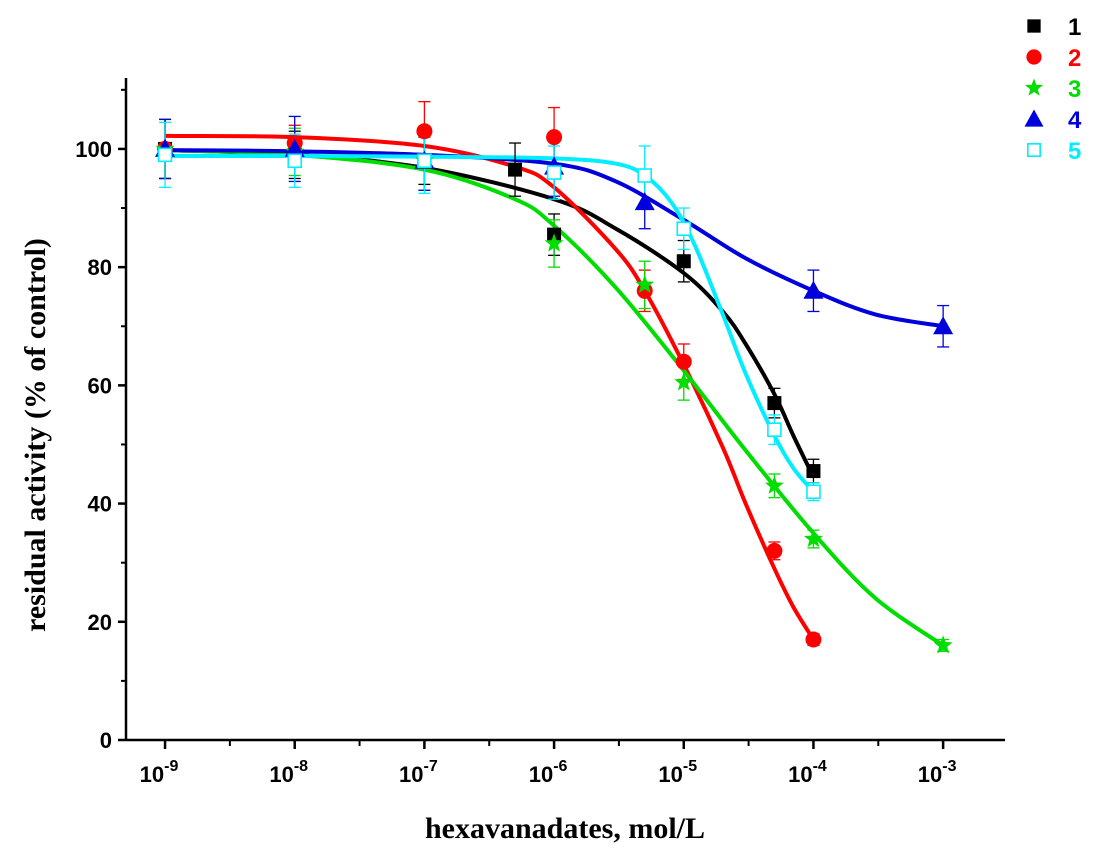  What do you see at coordinates (1074, 89) in the screenshot?
I see `legend-label-3: 3` at bounding box center [1074, 89].